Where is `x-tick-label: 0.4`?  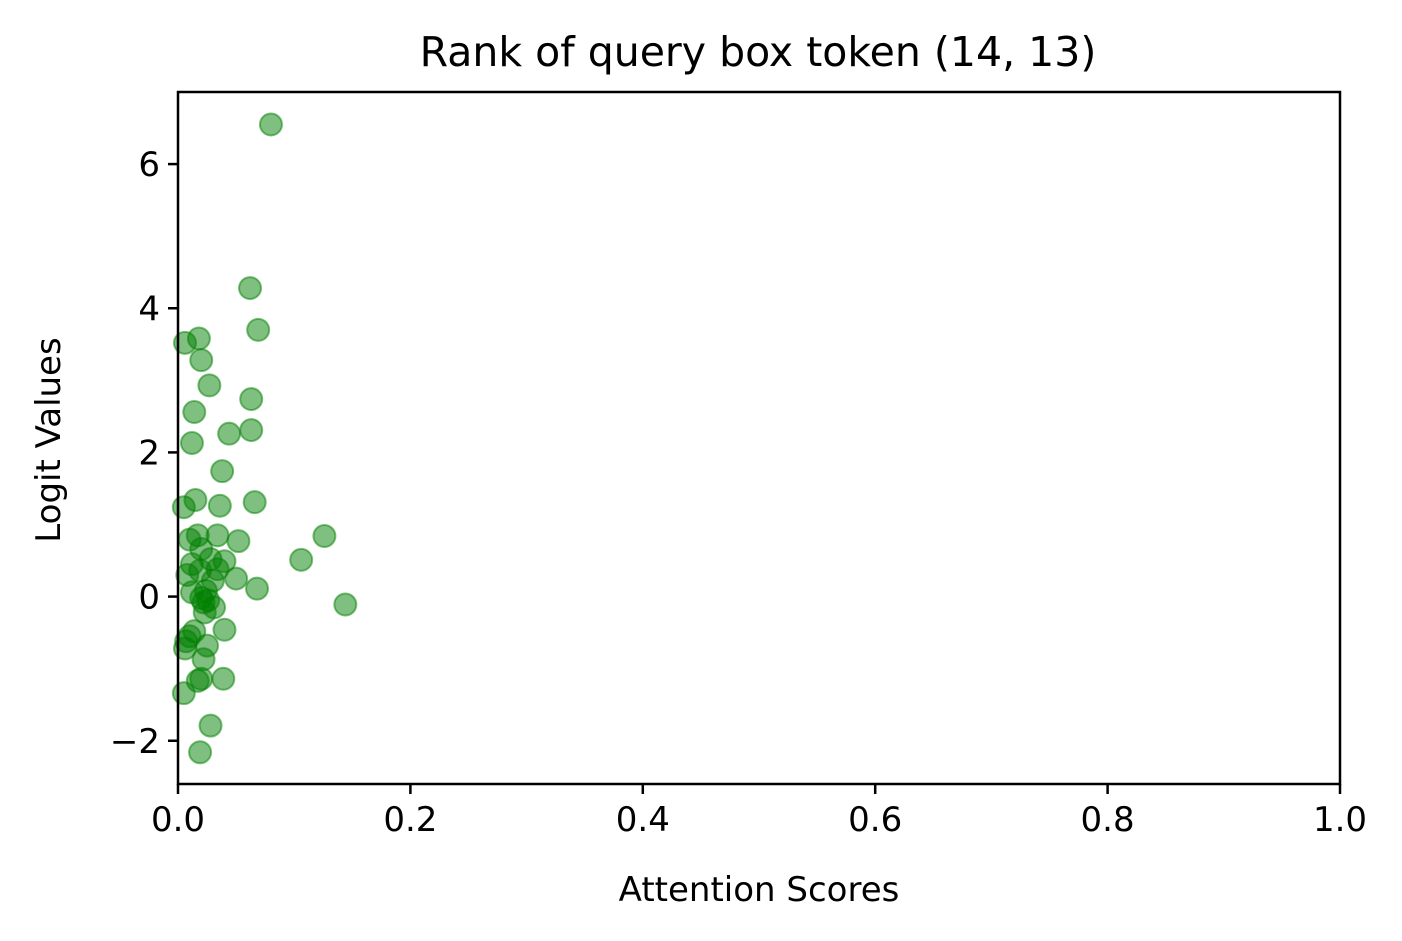 x-tick-label: 0.4 is located at coordinates (643, 820).